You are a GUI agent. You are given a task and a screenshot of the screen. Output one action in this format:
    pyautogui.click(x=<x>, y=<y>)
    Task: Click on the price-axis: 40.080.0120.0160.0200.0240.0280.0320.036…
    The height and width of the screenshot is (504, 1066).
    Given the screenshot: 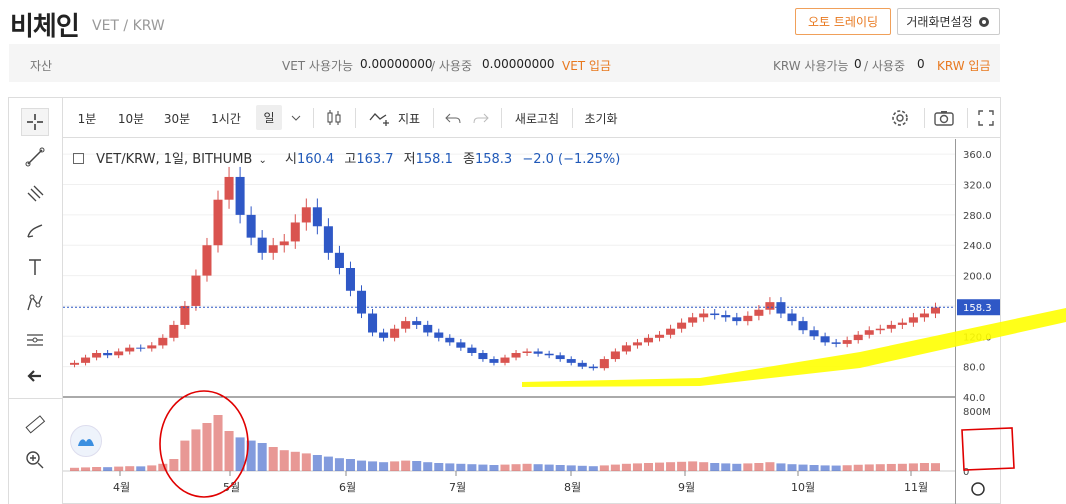 What is the action you would take?
    pyautogui.click(x=977, y=321)
    